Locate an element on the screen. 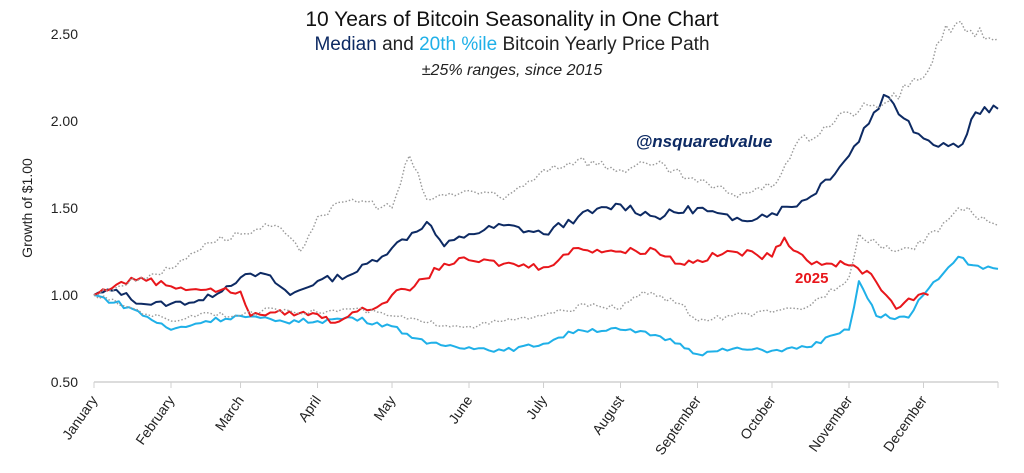  y-tick-label: 1.00 is located at coordinates (64, 295).